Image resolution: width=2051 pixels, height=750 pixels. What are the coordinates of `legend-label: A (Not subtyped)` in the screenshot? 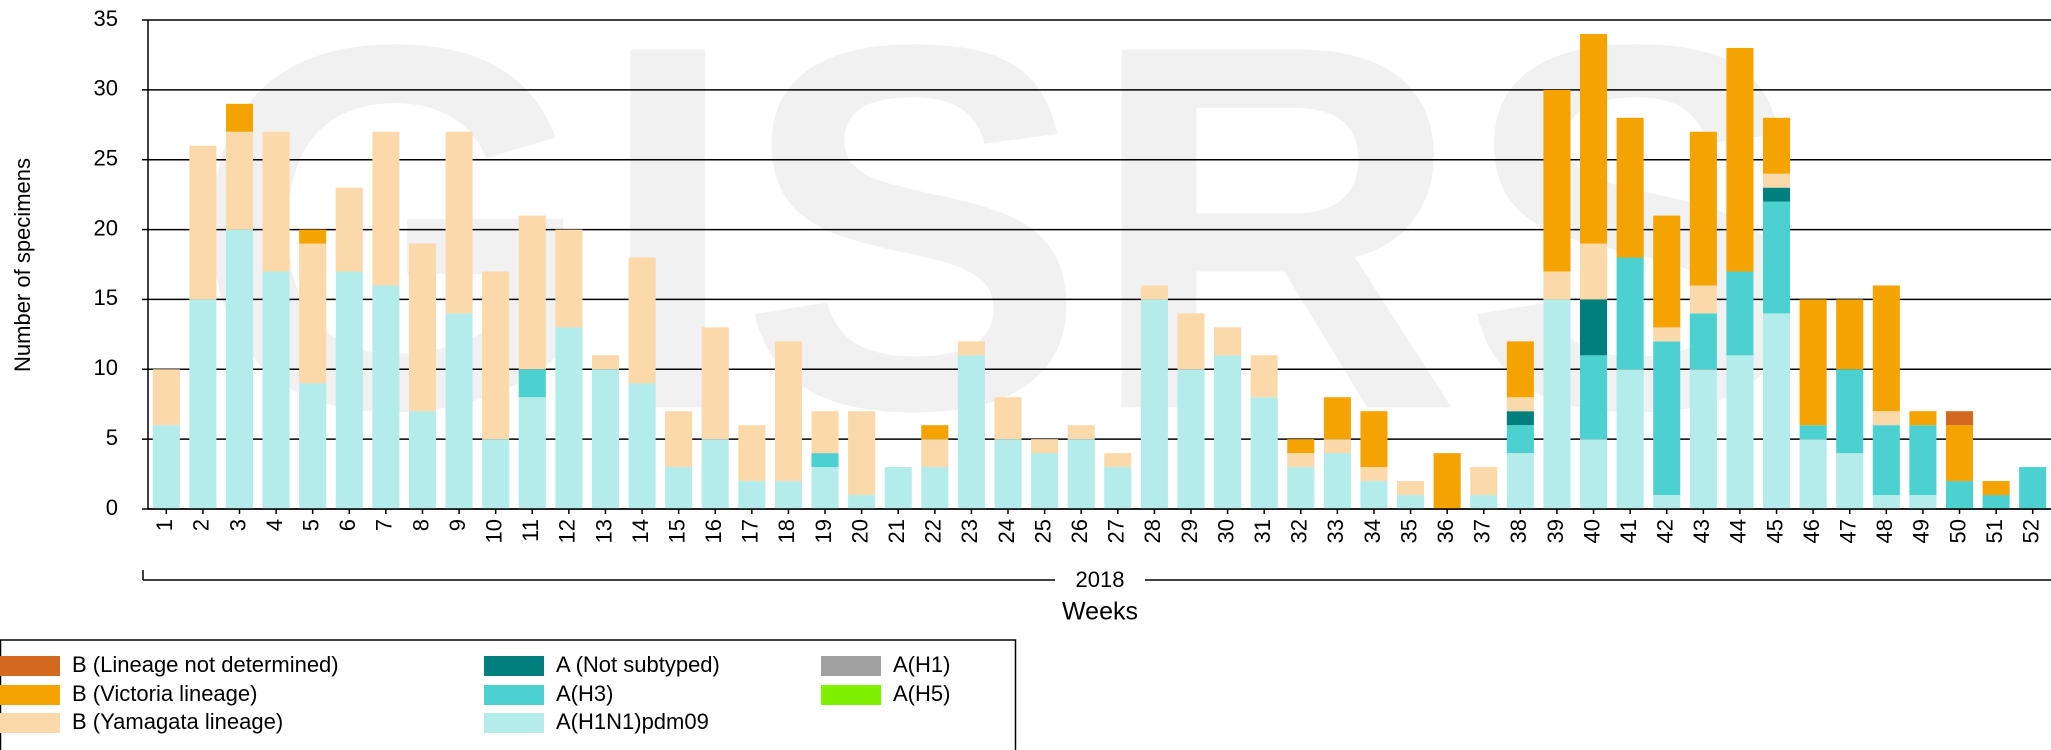 It's located at (638, 664).